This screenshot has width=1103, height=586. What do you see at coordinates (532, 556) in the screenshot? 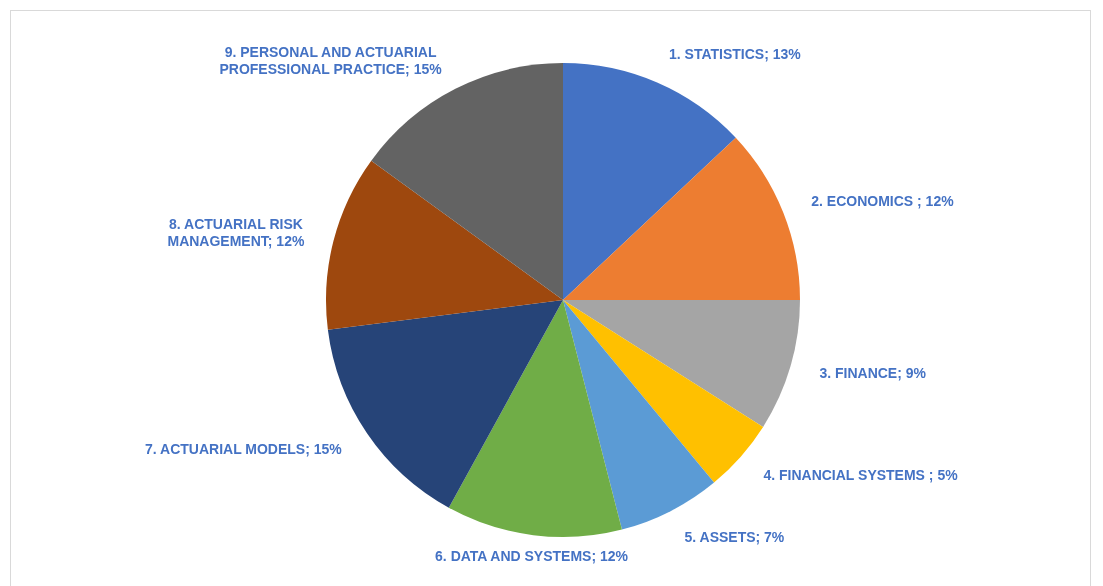
I see `slice-label: 6. DATA AND SYSTEMS; 12%` at bounding box center [532, 556].